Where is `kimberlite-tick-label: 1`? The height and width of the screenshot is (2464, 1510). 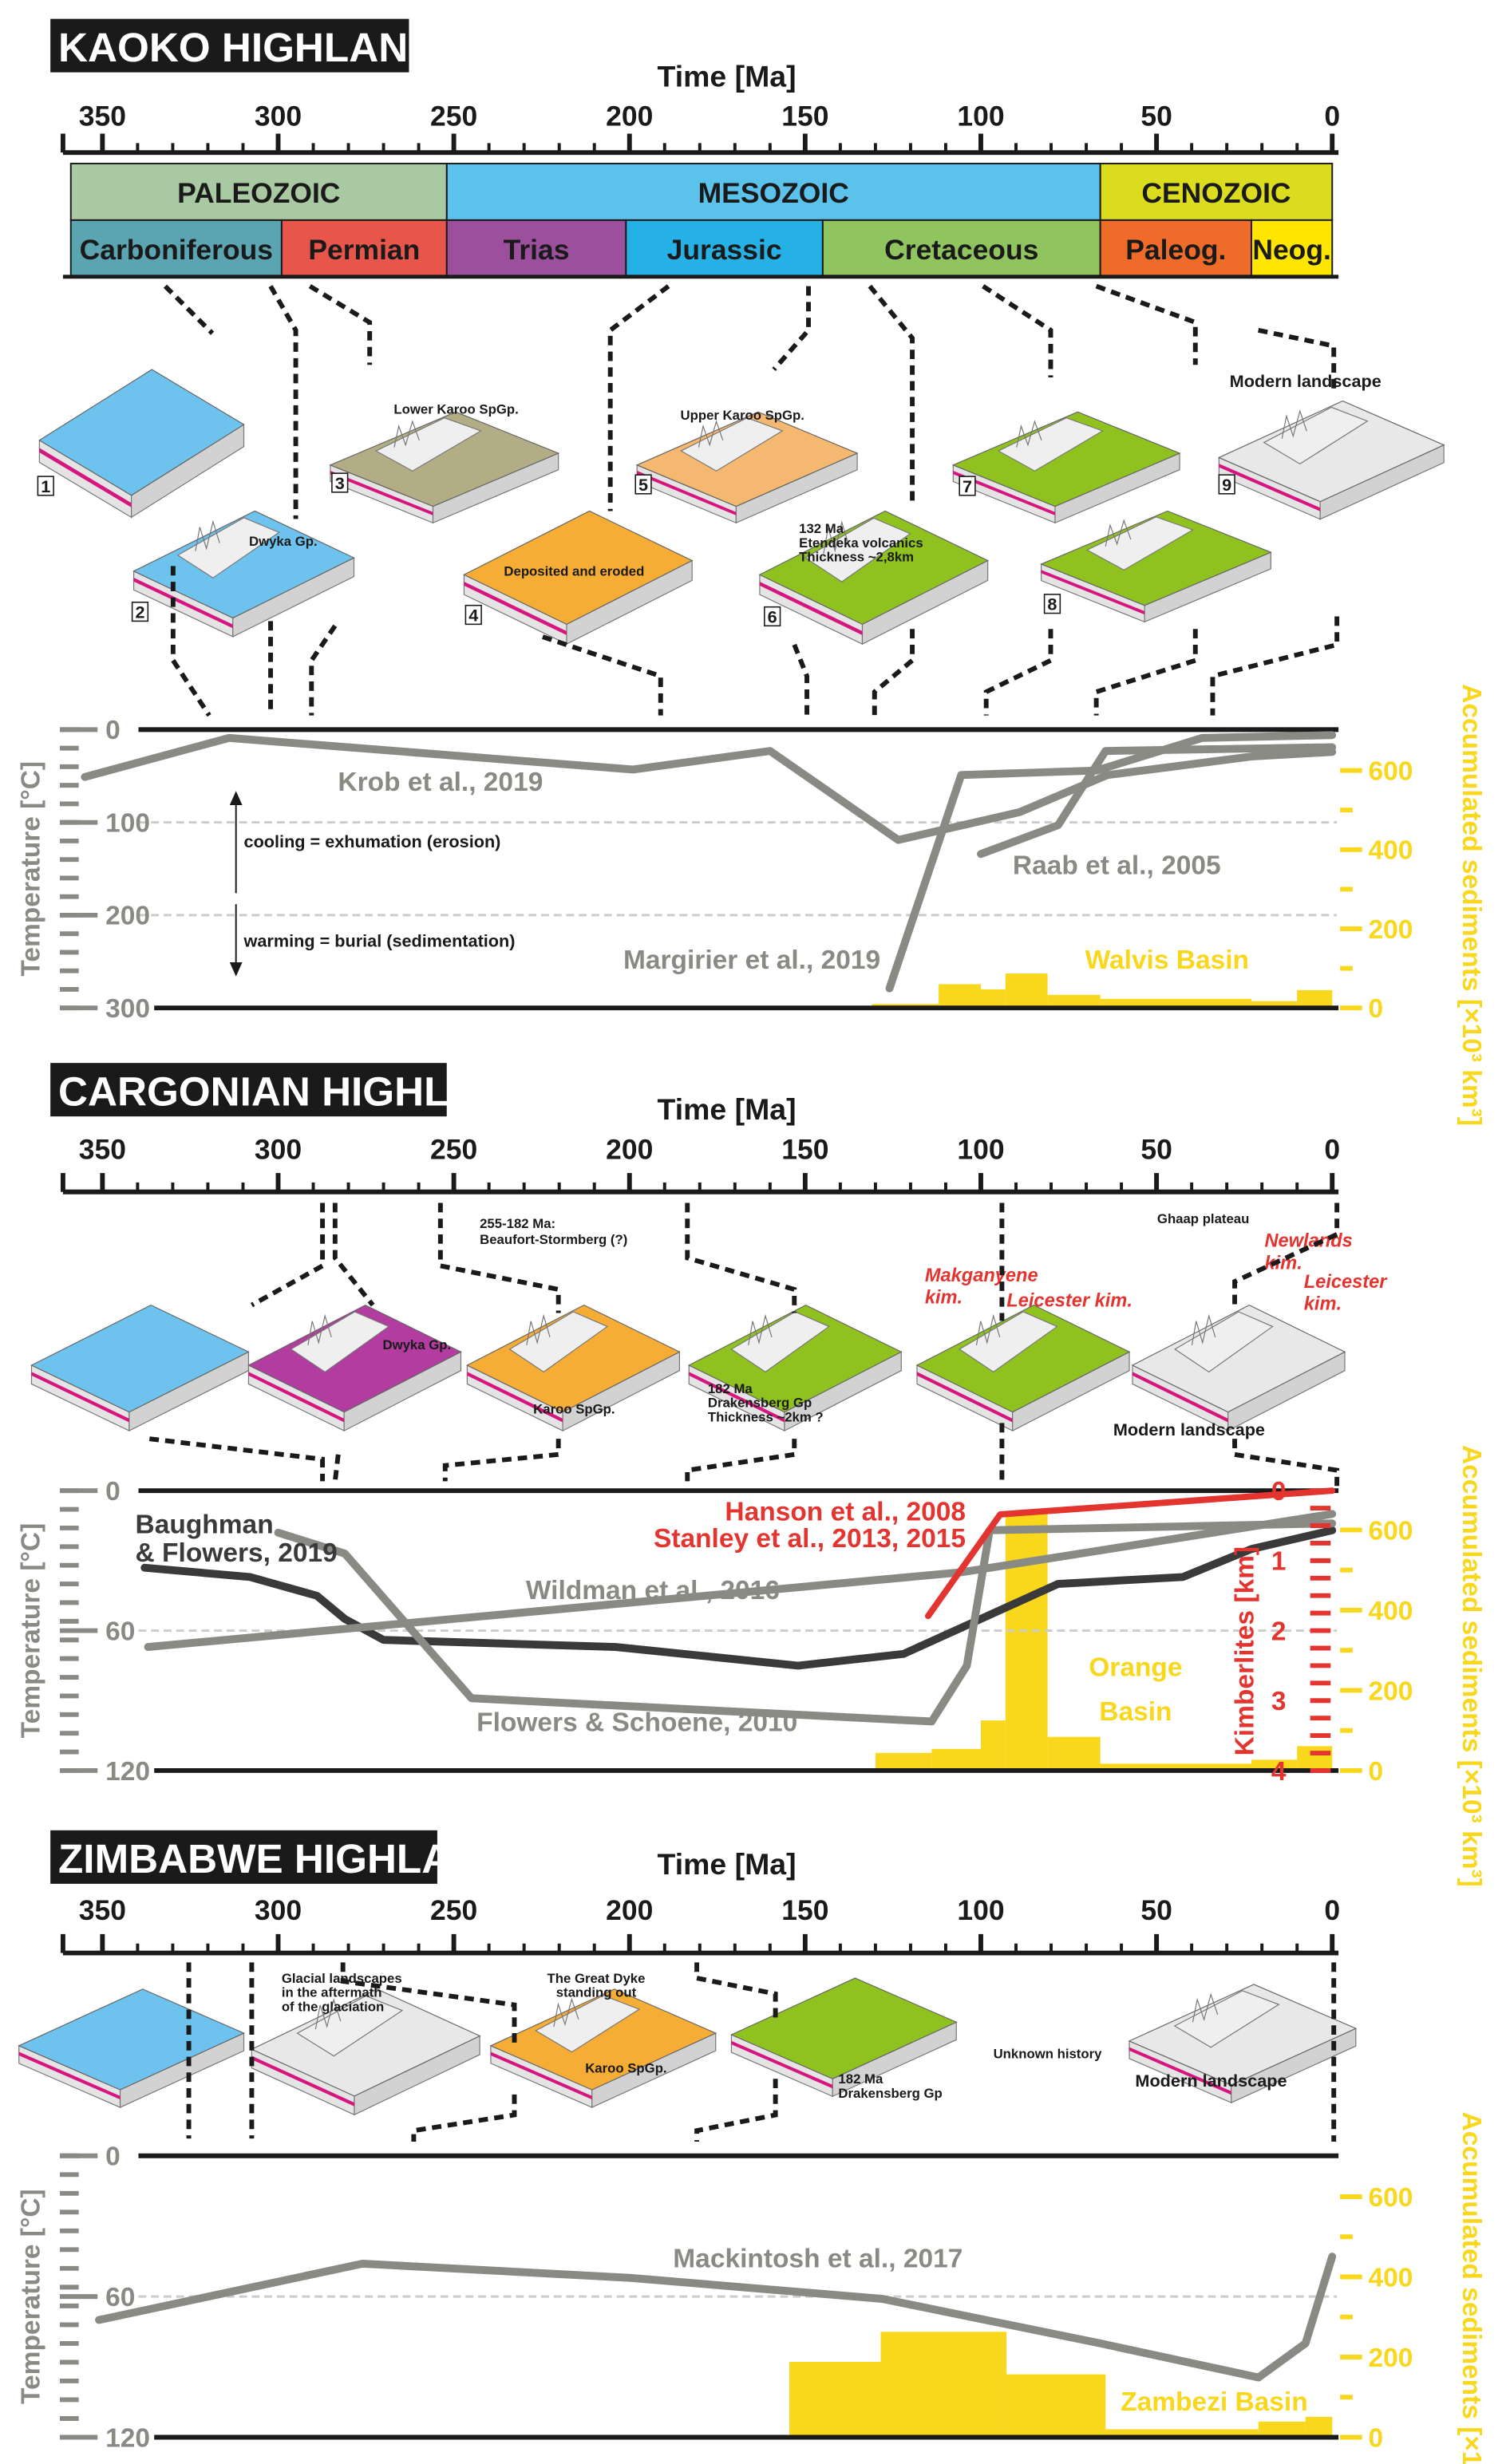
kimberlite-tick-label: 1 is located at coordinates (1279, 1562).